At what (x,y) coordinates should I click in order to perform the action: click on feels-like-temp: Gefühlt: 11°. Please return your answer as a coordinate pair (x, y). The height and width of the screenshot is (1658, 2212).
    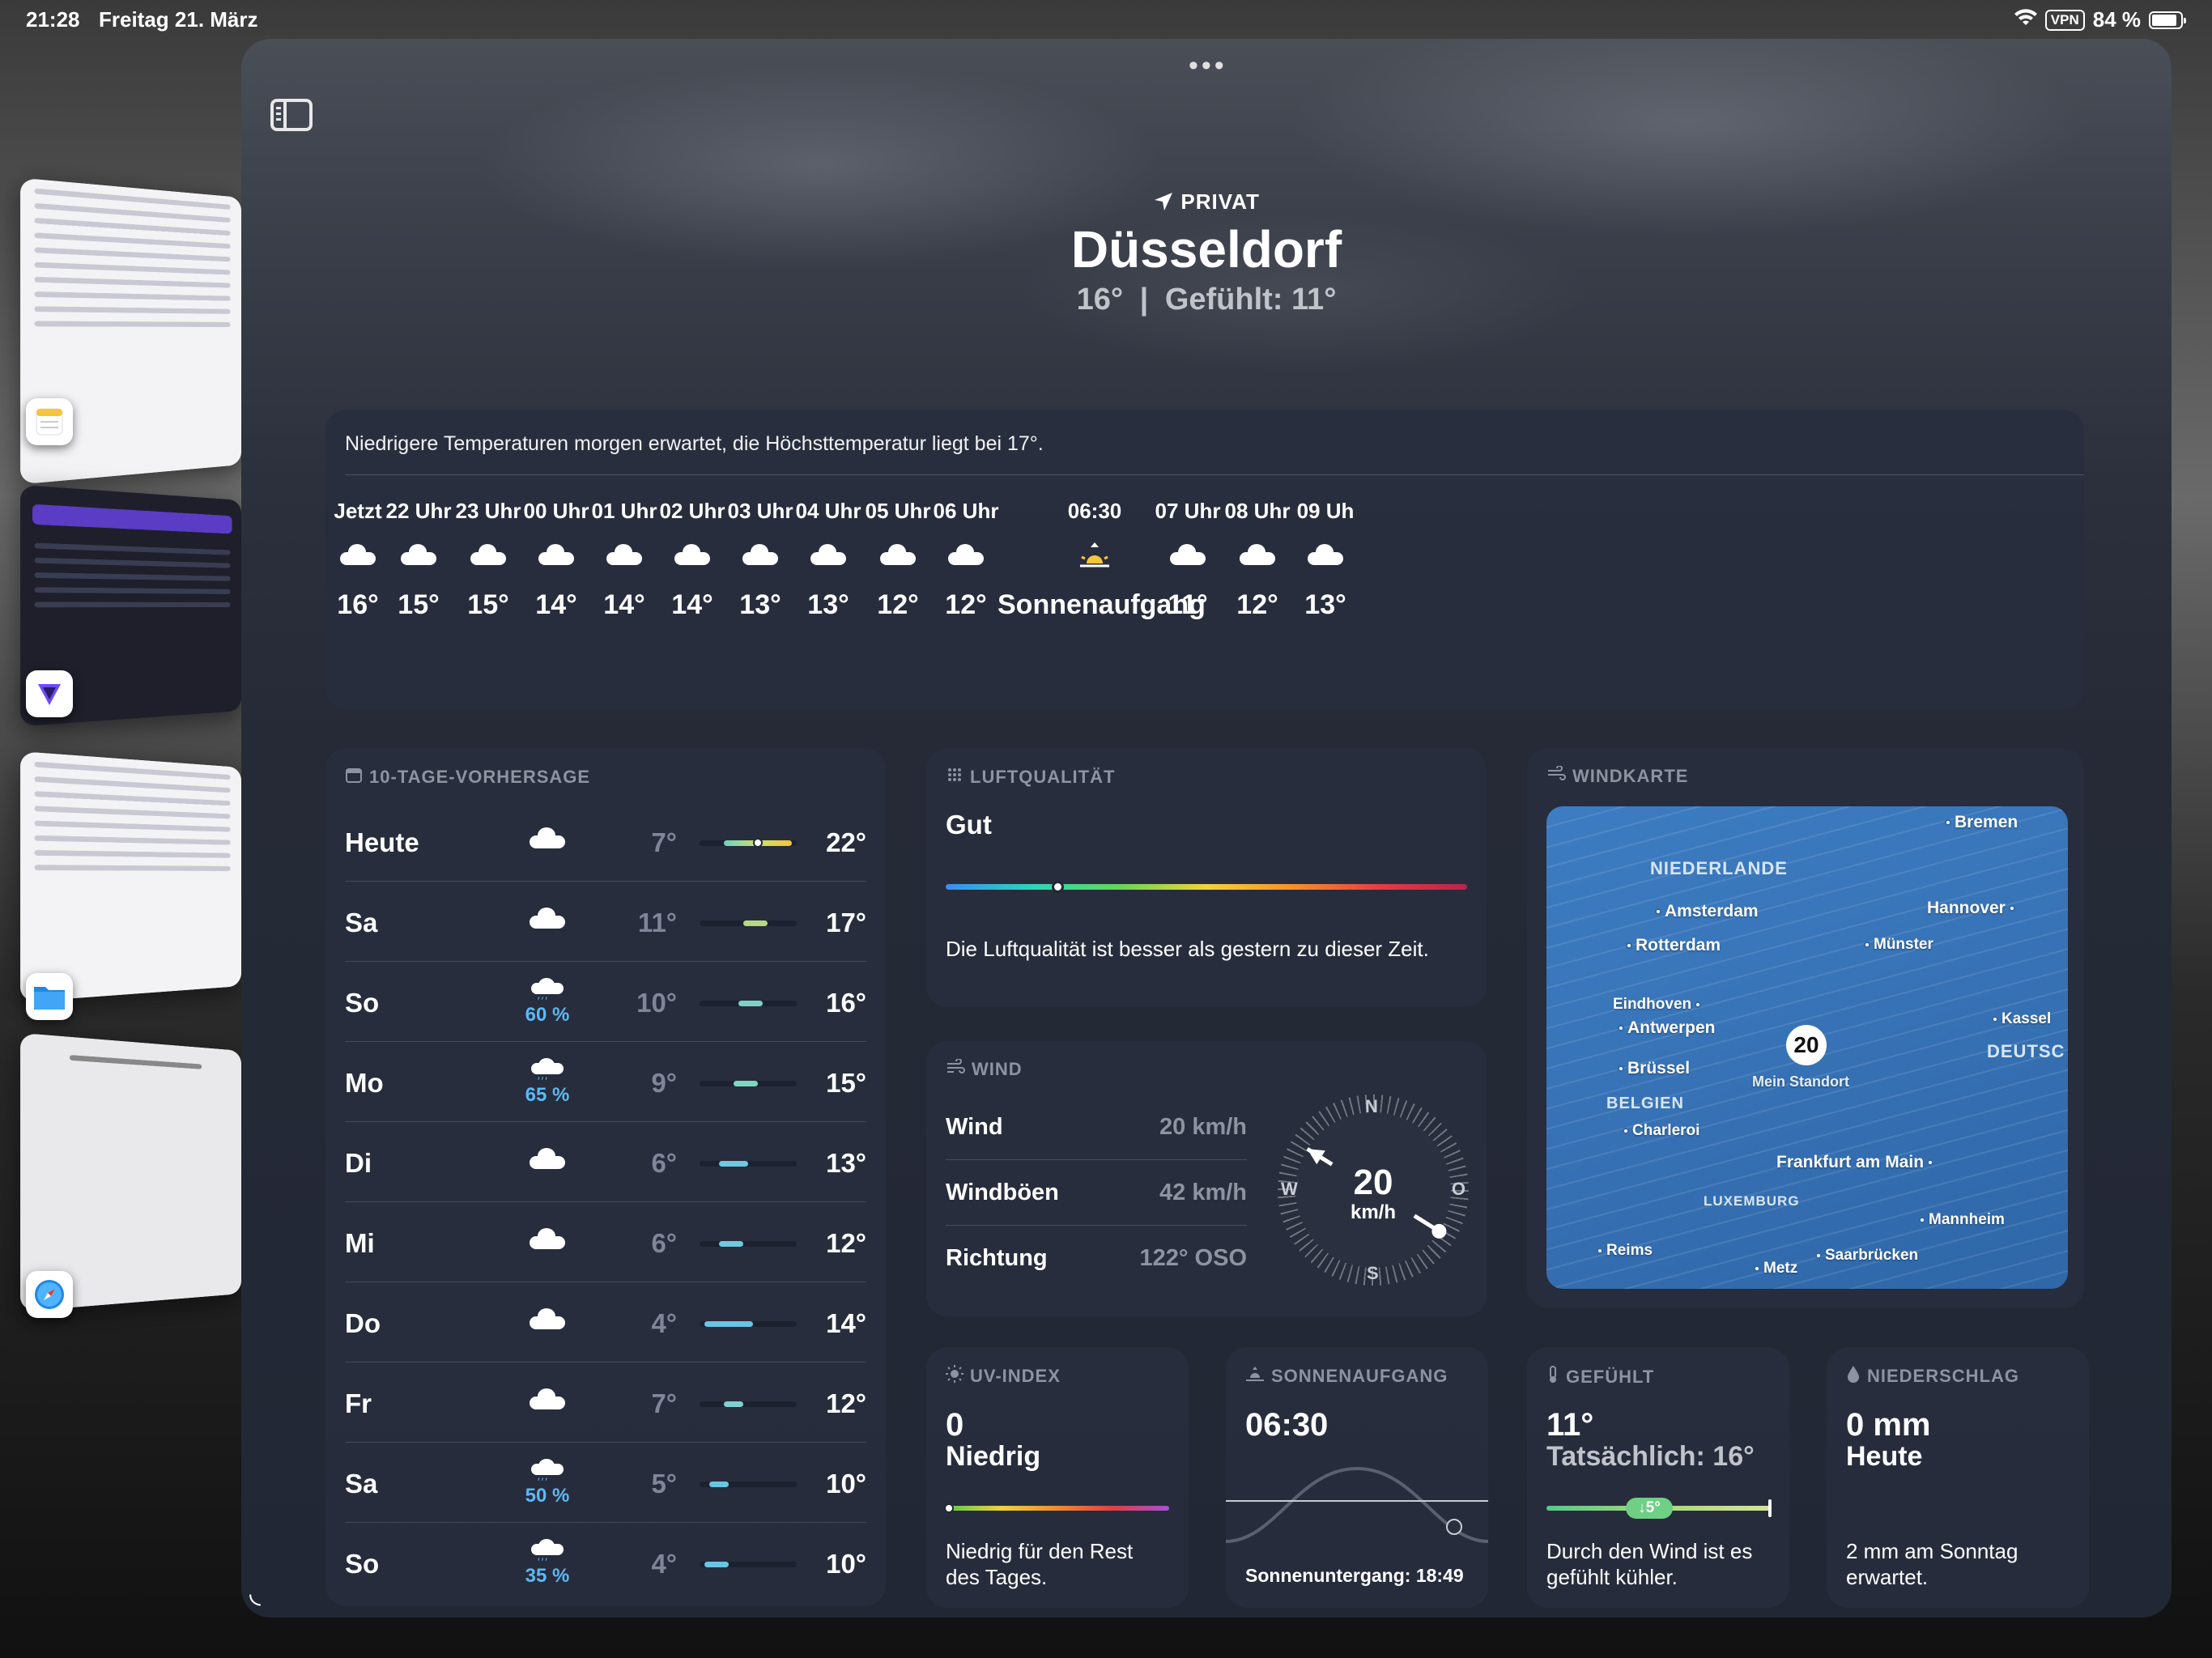
    Looking at the image, I should click on (1251, 300).